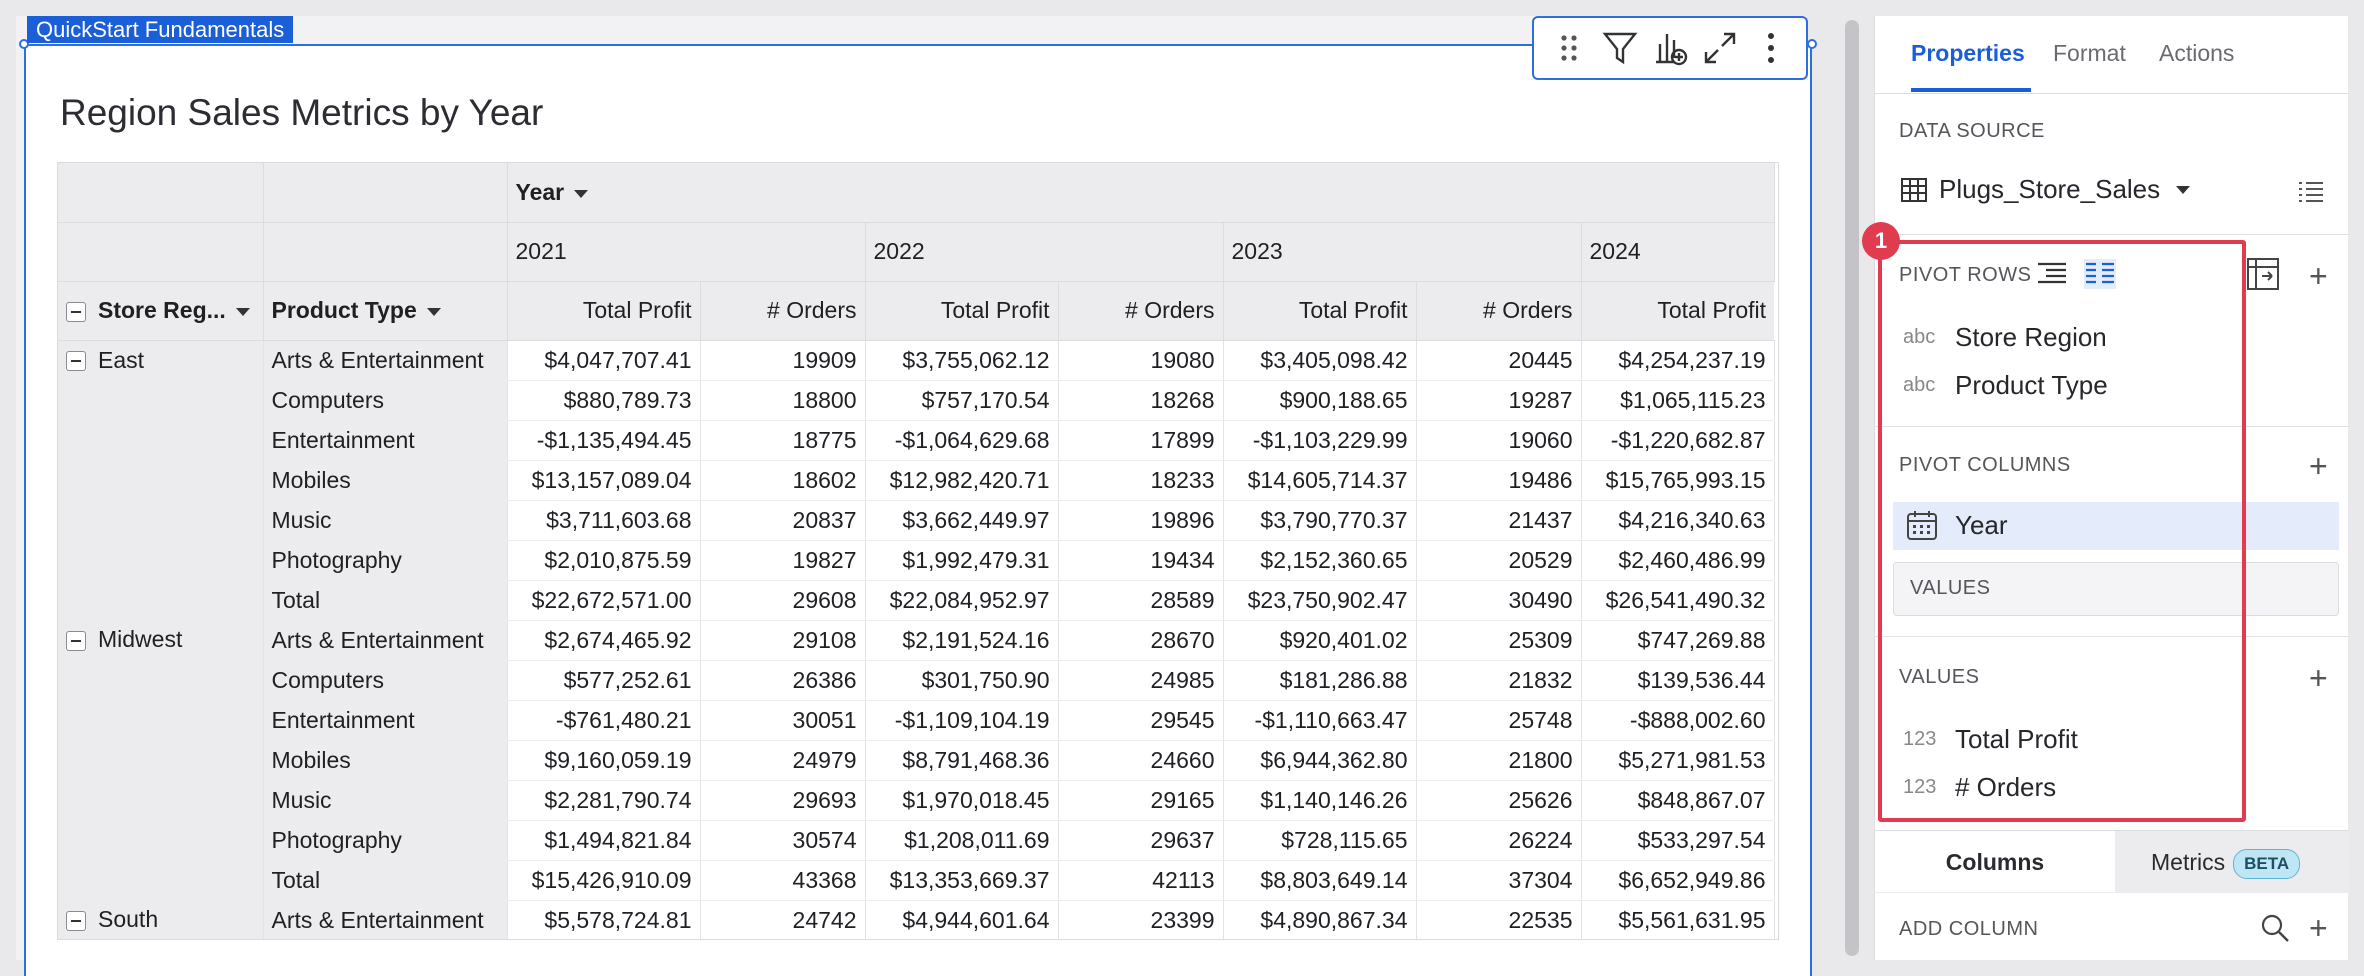 This screenshot has width=2364, height=976. What do you see at coordinates (385, 311) in the screenshot?
I see `row-header-product-type: Product Type` at bounding box center [385, 311].